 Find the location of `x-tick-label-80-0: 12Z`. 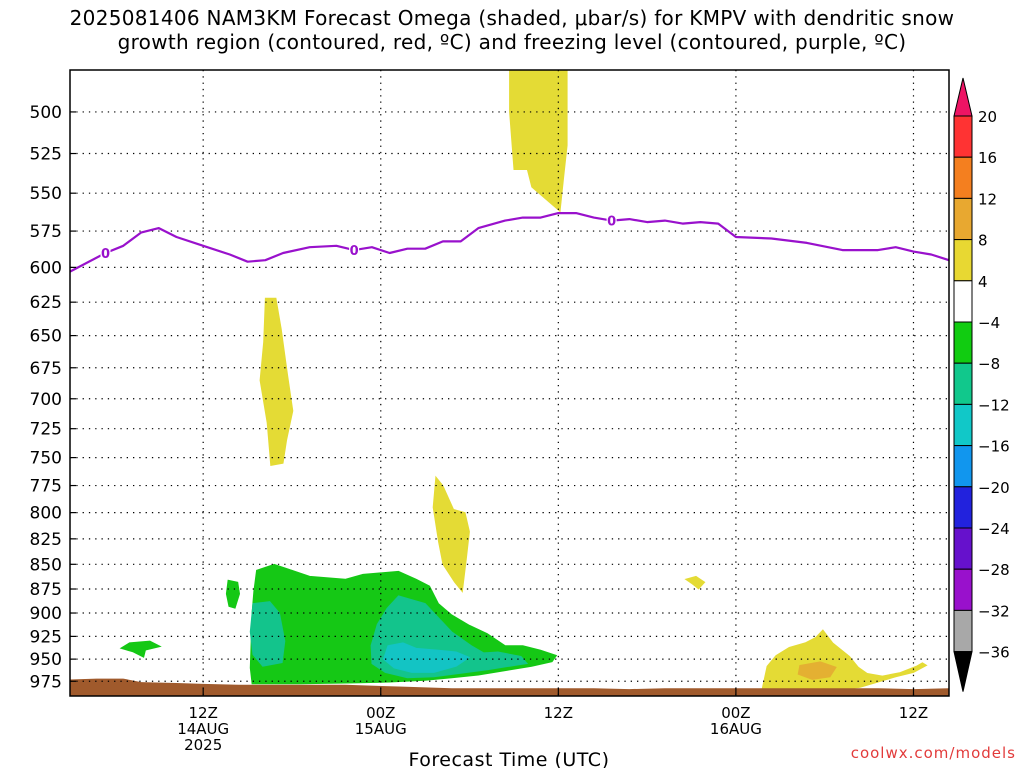

x-tick-label-80-0: 12Z is located at coordinates (913, 713).